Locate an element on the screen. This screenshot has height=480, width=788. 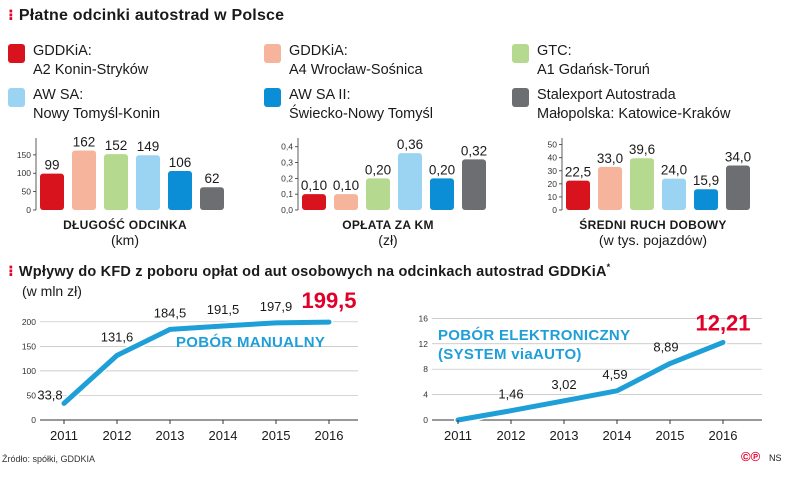
legend-section: A1 Gdańsk-Toruń is located at coordinates (593, 70).